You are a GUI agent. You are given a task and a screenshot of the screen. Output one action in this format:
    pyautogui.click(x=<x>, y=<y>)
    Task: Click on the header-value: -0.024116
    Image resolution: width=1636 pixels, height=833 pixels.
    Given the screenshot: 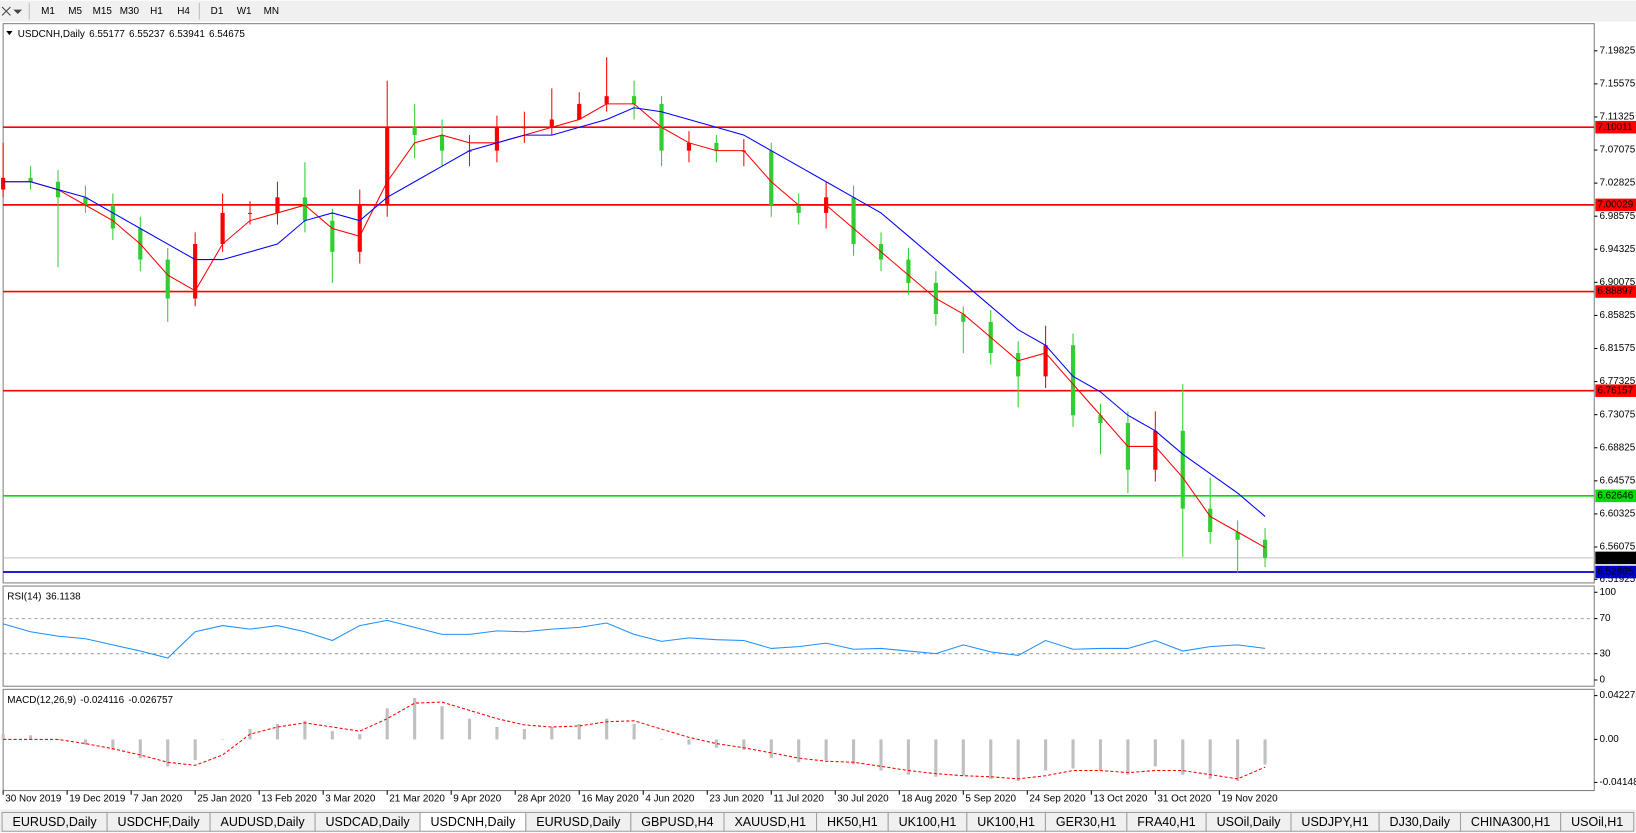 What is the action you would take?
    pyautogui.click(x=102, y=699)
    